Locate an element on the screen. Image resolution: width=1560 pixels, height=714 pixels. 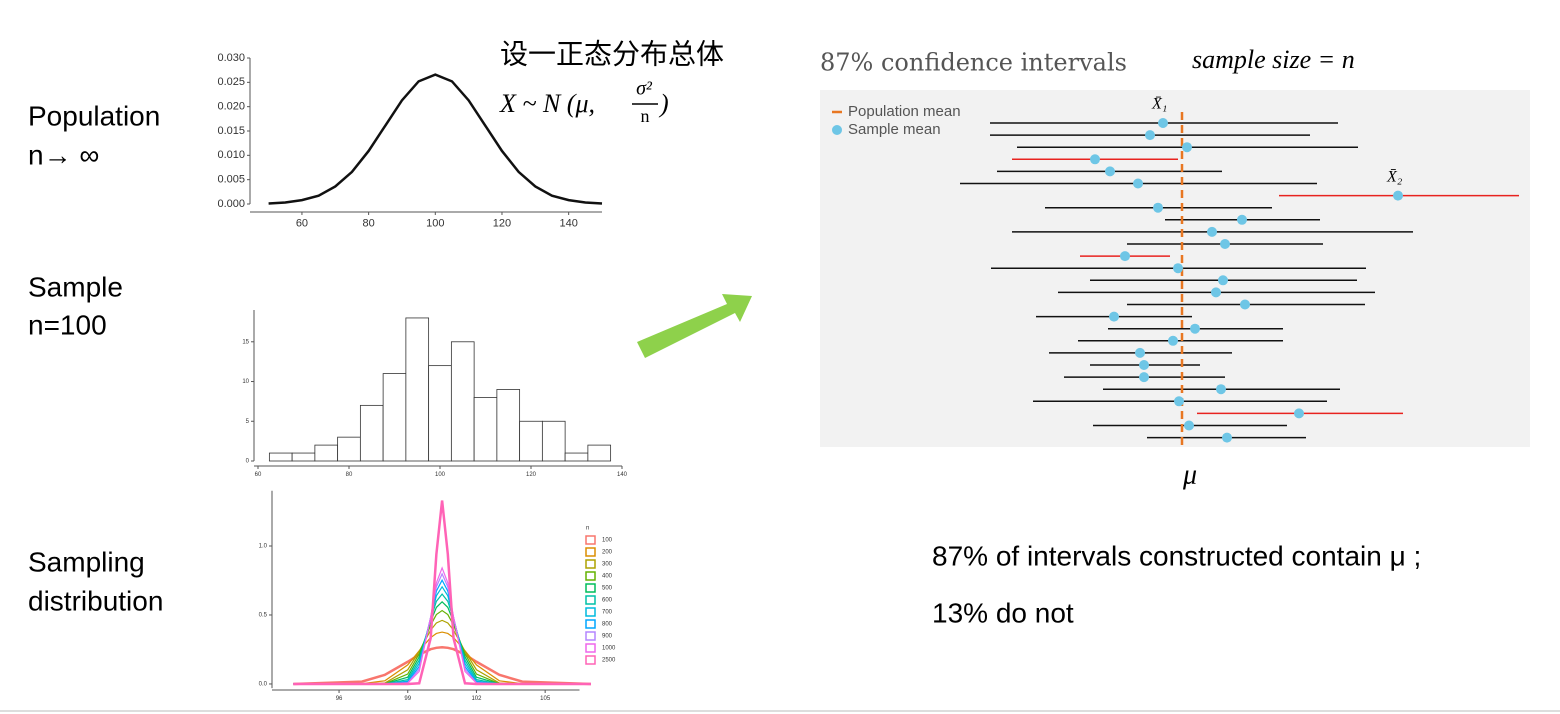
formula: σ² is located at coordinates (644, 89).